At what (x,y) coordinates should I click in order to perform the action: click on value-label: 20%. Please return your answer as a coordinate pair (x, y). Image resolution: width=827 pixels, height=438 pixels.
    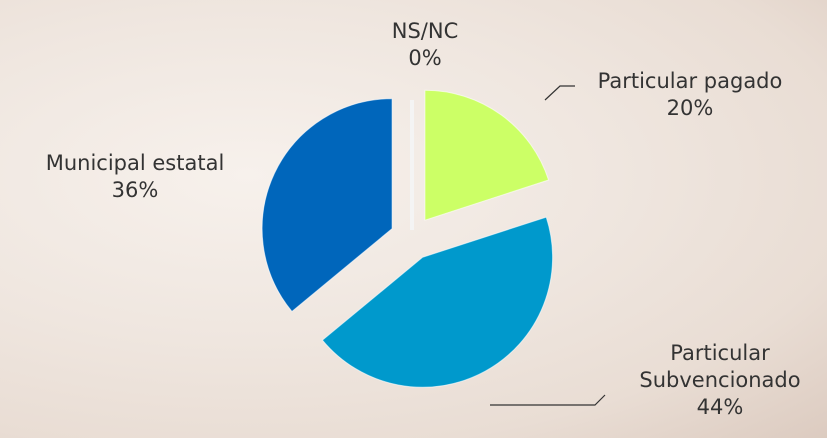
    Looking at the image, I should click on (690, 108).